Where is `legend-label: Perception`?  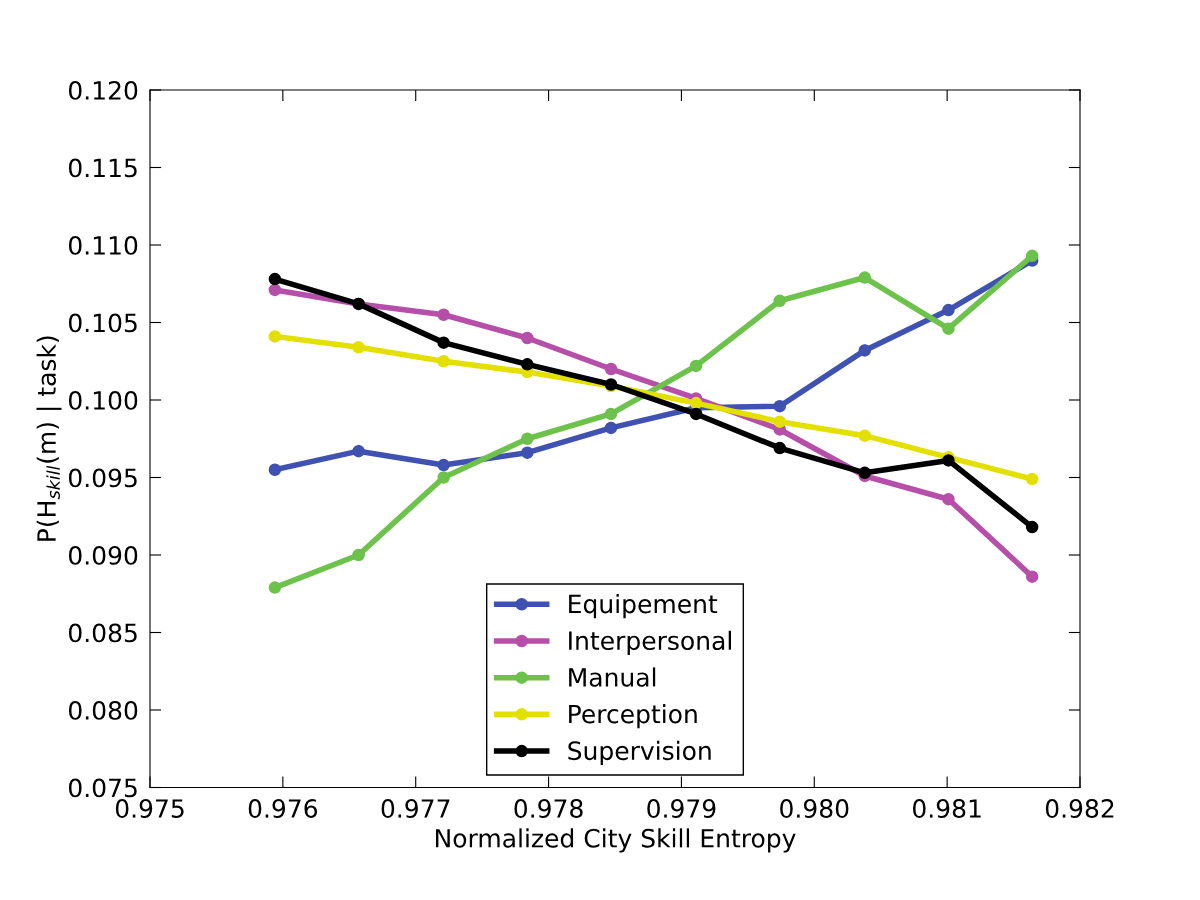 legend-label: Perception is located at coordinates (633, 716).